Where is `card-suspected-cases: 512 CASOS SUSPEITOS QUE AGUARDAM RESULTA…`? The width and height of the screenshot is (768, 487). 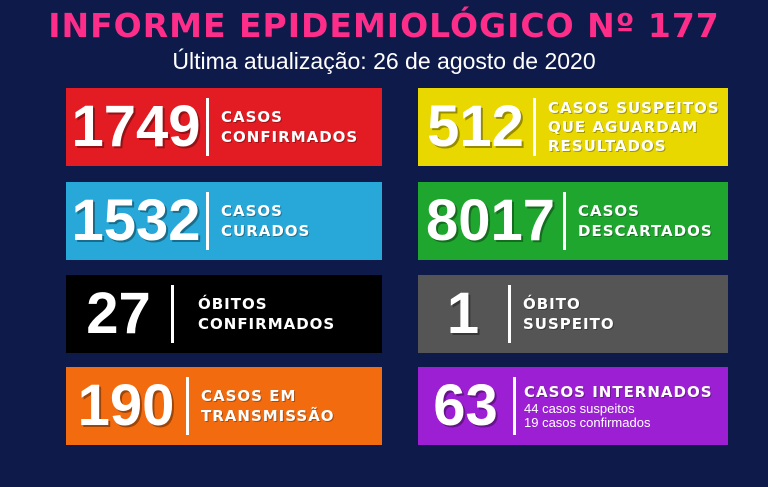
card-suspected-cases: 512 CASOS SUSPEITOS QUE AGUARDAM RESULTA… is located at coordinates (573, 127).